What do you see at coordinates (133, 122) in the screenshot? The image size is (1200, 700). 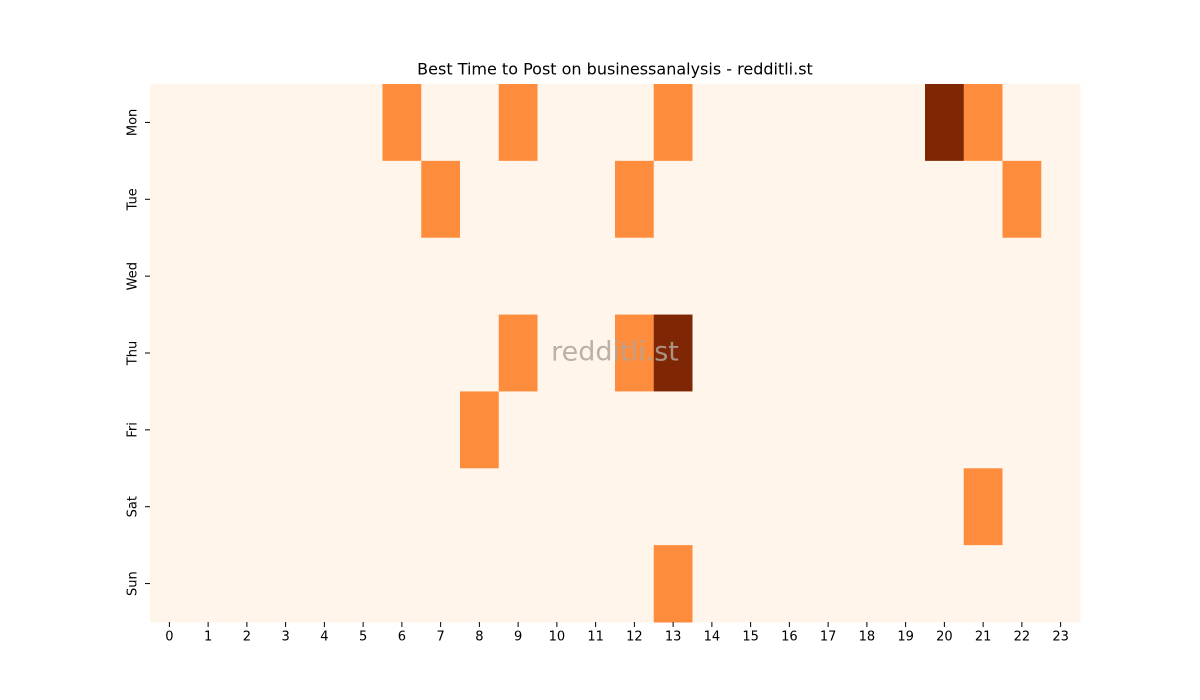 I see `y-tick-label: Mon` at bounding box center [133, 122].